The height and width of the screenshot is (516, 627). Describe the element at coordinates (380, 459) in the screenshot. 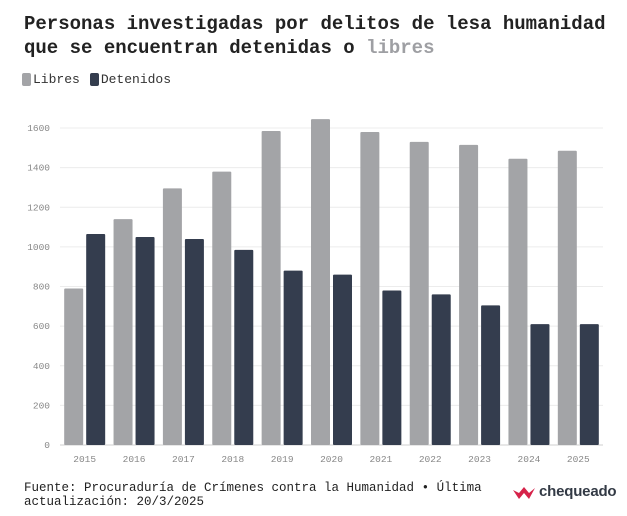

I see `x-tick-label: 2021` at that location.